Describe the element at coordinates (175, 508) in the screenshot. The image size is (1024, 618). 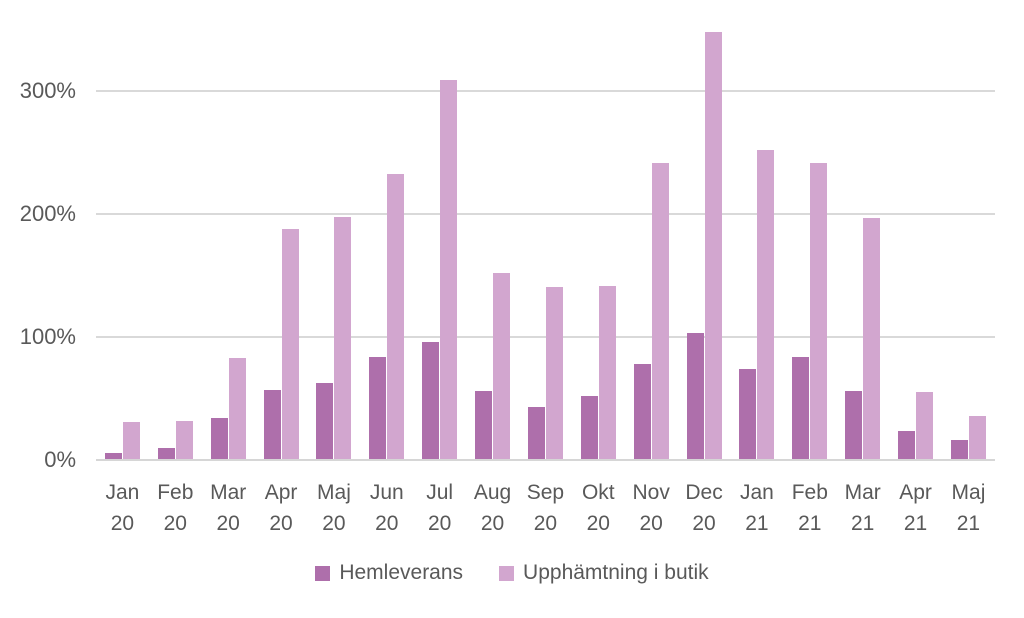
I see `x-tick-label-feb-20: Feb 20` at that location.